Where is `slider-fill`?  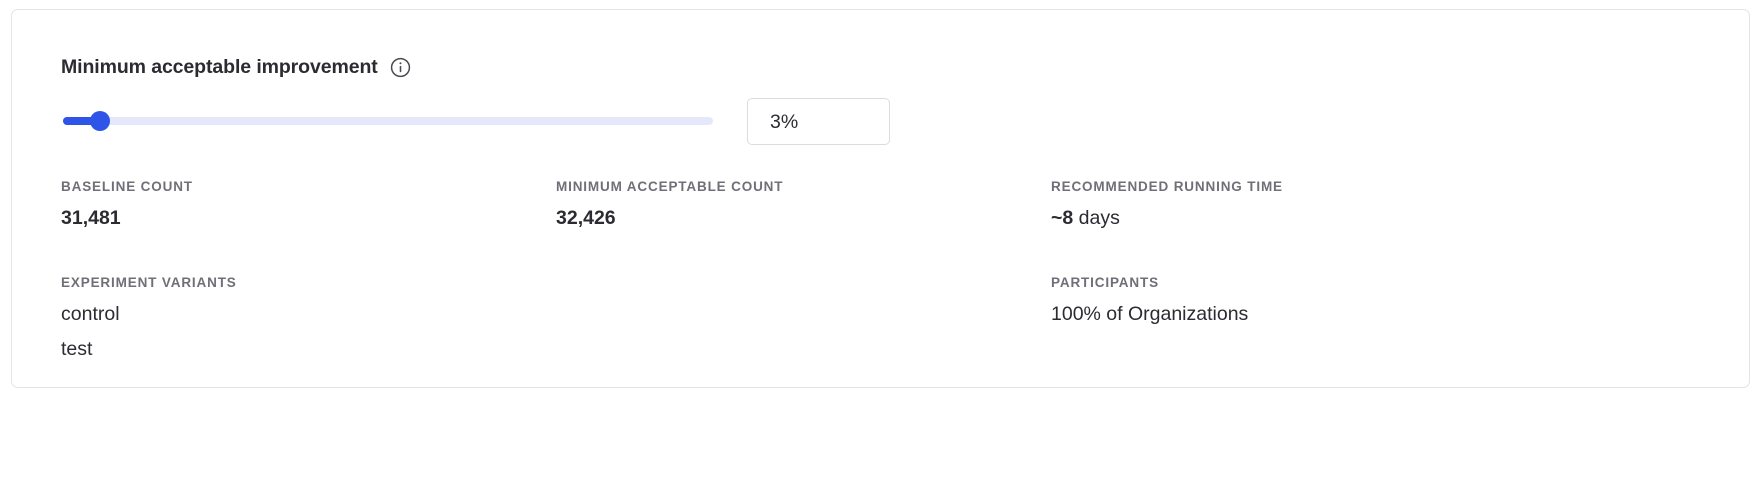
slider-fill is located at coordinates (82, 121).